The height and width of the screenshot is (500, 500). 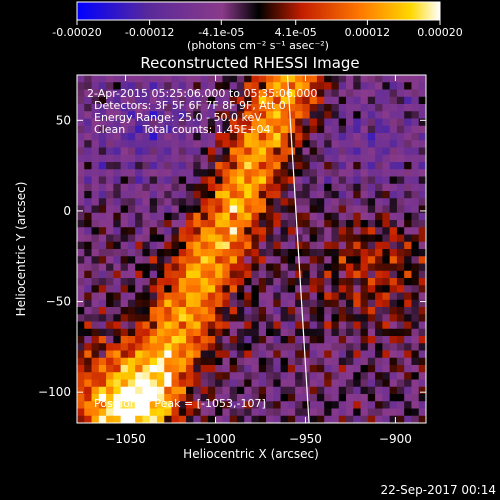 What do you see at coordinates (76, 32) in the screenshot?
I see `colorbar-tick-label: -0.00020` at bounding box center [76, 32].